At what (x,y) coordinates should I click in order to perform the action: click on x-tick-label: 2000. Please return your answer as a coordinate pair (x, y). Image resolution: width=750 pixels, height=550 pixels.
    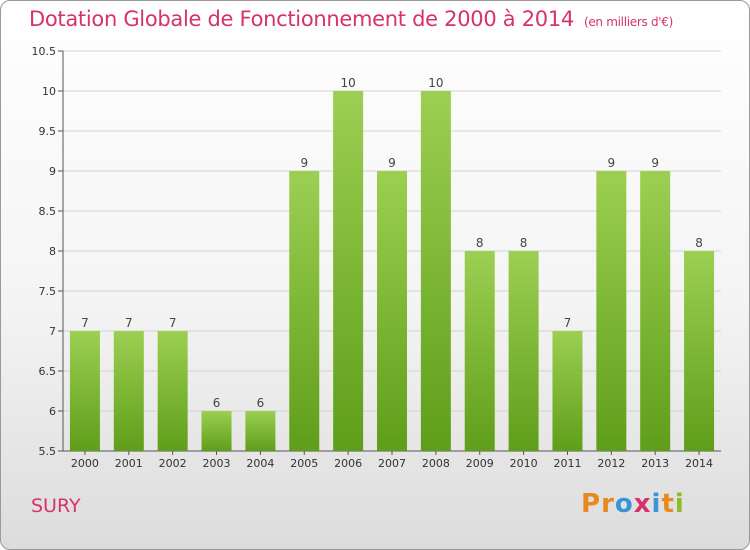
    Looking at the image, I should click on (85, 463).